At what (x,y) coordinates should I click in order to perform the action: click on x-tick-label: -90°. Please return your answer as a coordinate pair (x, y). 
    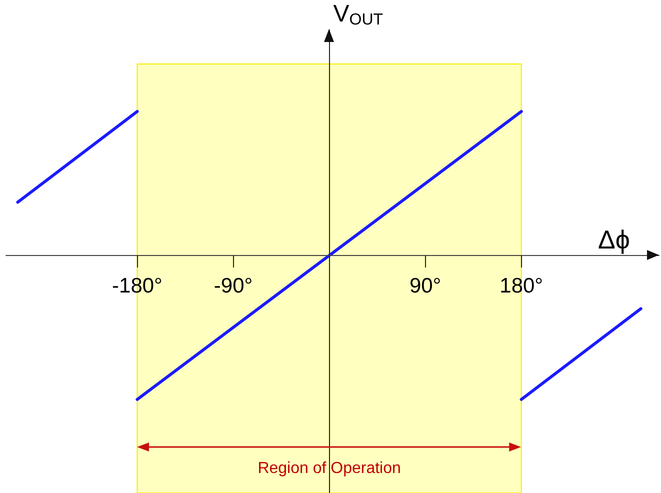
    Looking at the image, I should click on (233, 286).